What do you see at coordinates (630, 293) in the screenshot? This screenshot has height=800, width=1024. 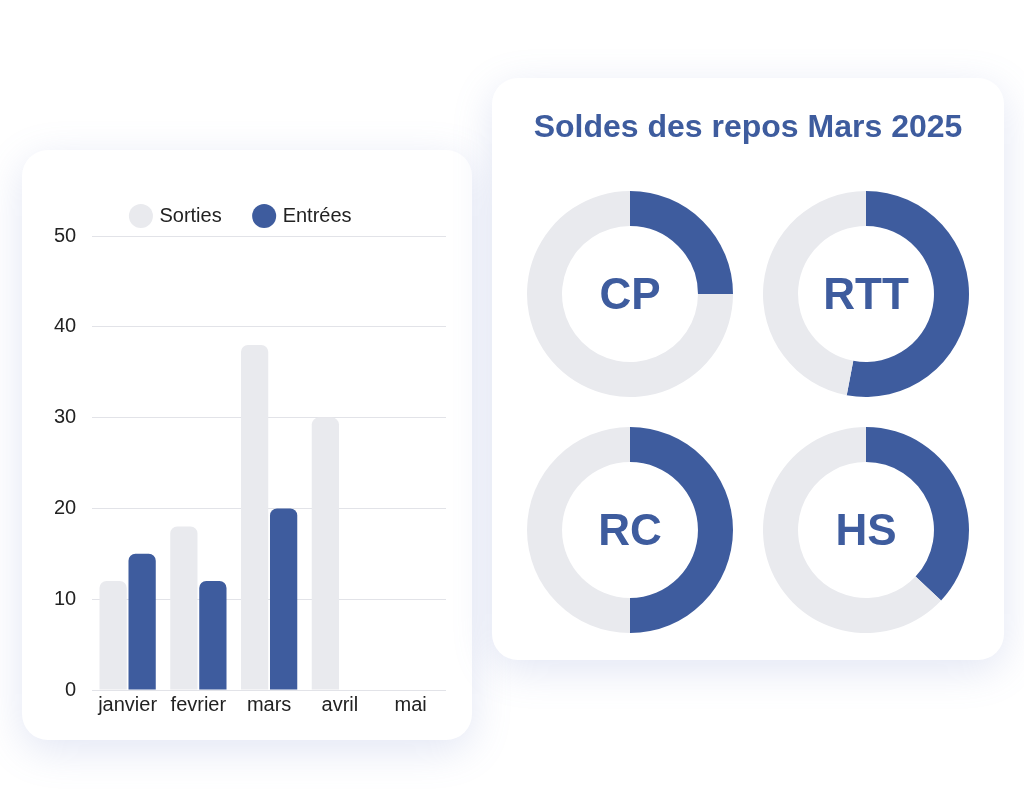 I see `text: CP` at bounding box center [630, 293].